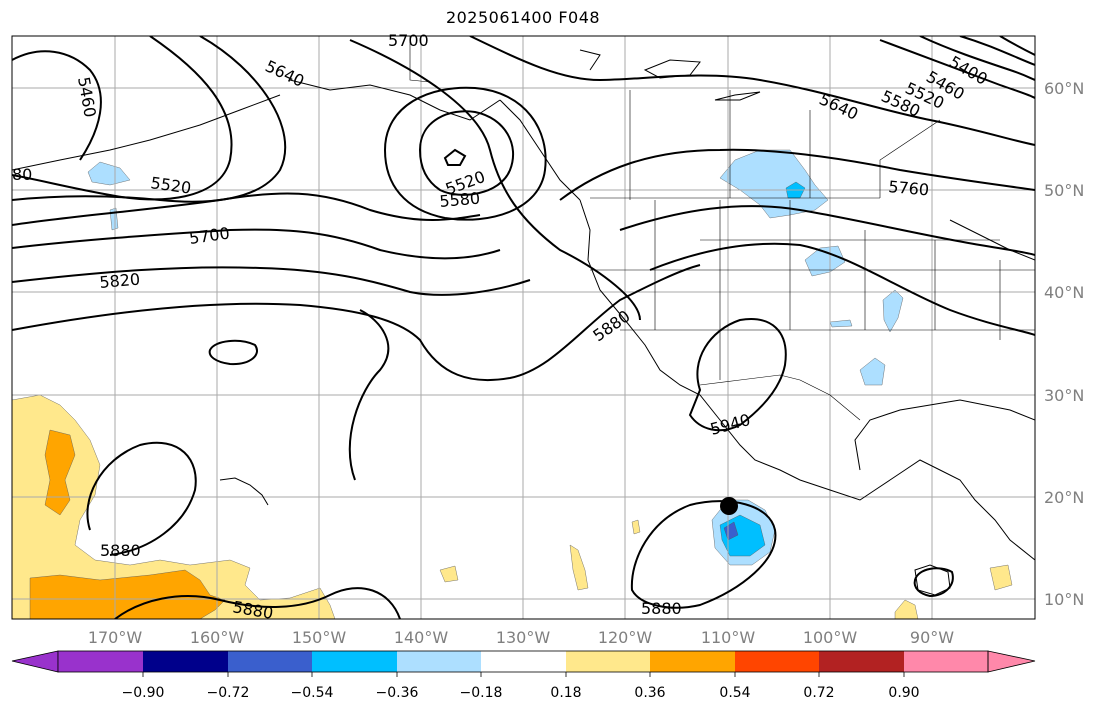 The width and height of the screenshot is (1105, 712). What do you see at coordinates (780, 397) in the screenshot?
I see `us-mexico-border` at bounding box center [780, 397].